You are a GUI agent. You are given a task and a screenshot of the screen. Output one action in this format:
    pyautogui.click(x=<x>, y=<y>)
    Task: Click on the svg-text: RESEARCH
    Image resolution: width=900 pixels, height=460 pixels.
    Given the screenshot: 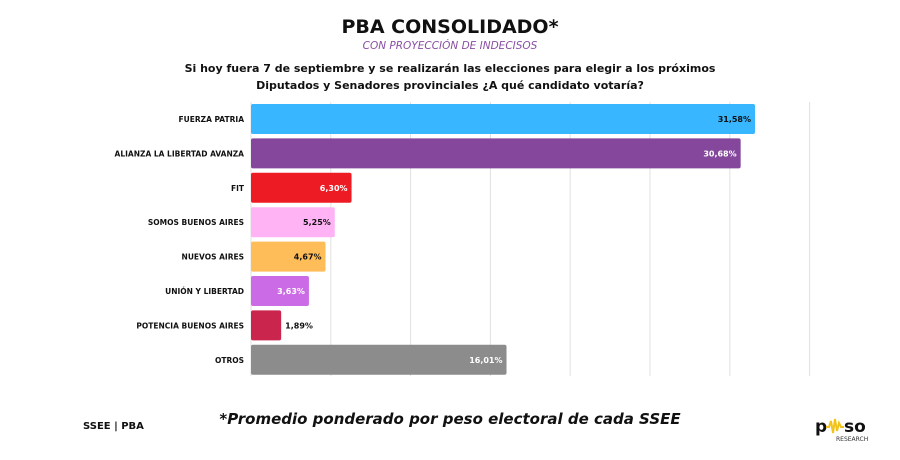 What is the action you would take?
    pyautogui.click(x=852, y=439)
    